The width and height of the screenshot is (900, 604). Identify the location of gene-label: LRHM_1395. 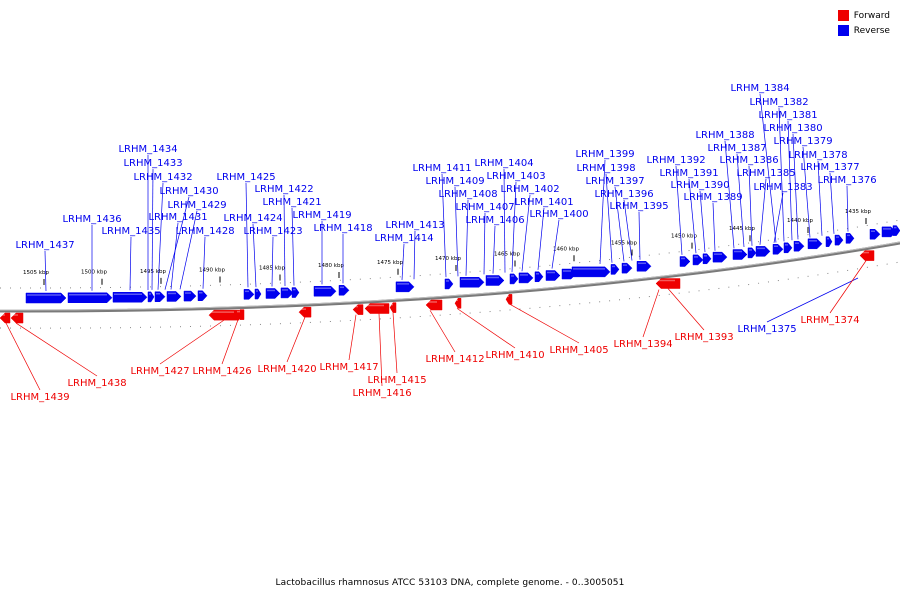
(638, 206).